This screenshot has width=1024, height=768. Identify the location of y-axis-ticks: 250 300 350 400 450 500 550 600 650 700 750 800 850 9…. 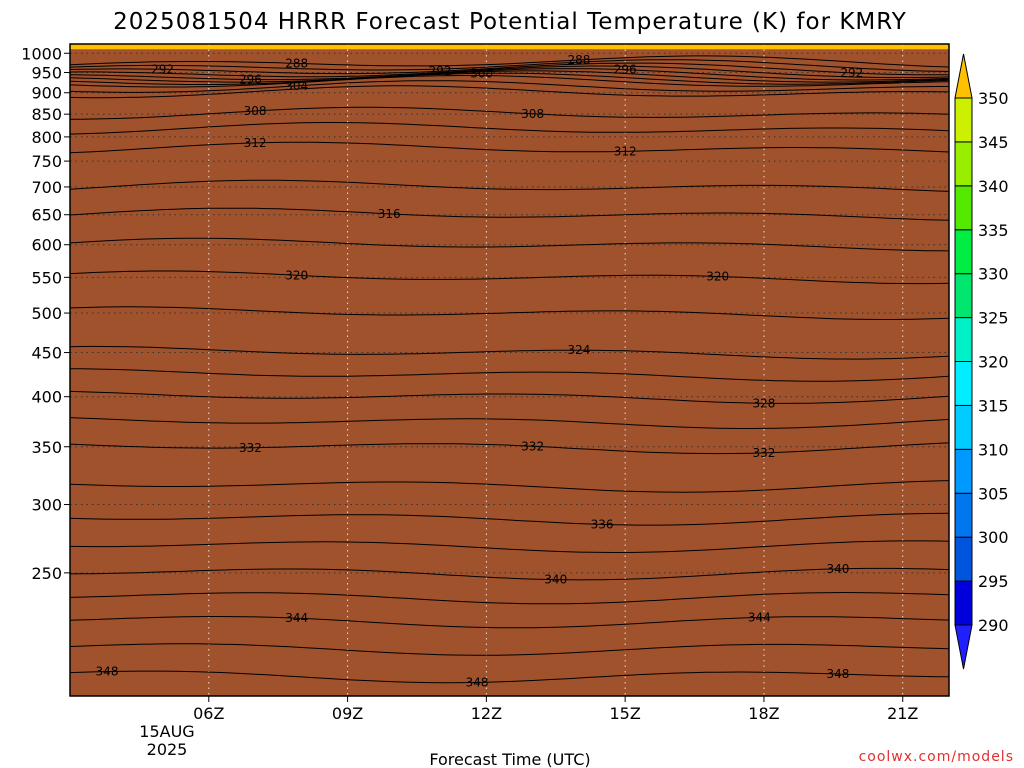
(45, 313).